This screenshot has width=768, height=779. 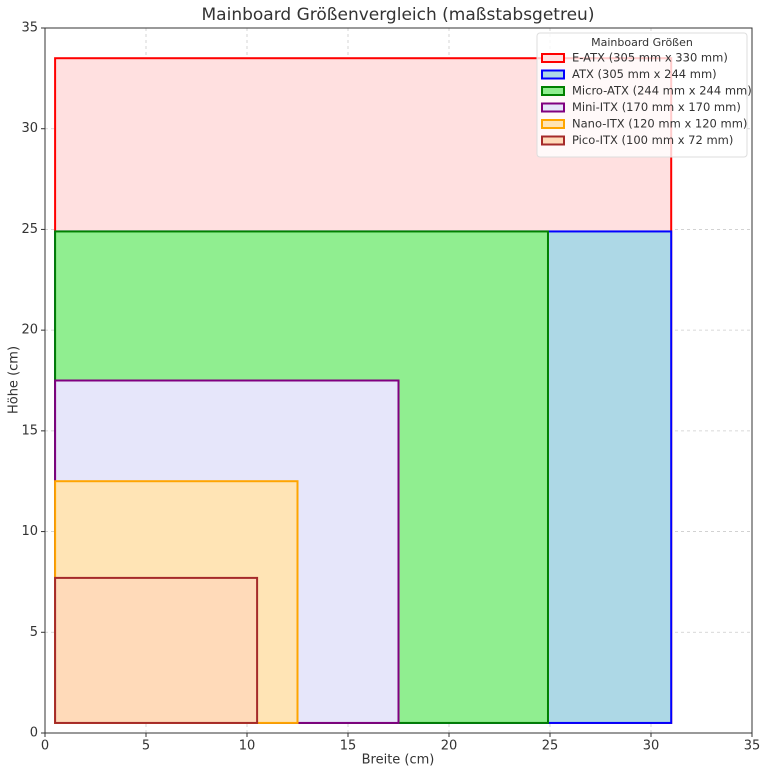 What do you see at coordinates (642, 42) in the screenshot?
I see `legend-title: Mainboard Größen` at bounding box center [642, 42].